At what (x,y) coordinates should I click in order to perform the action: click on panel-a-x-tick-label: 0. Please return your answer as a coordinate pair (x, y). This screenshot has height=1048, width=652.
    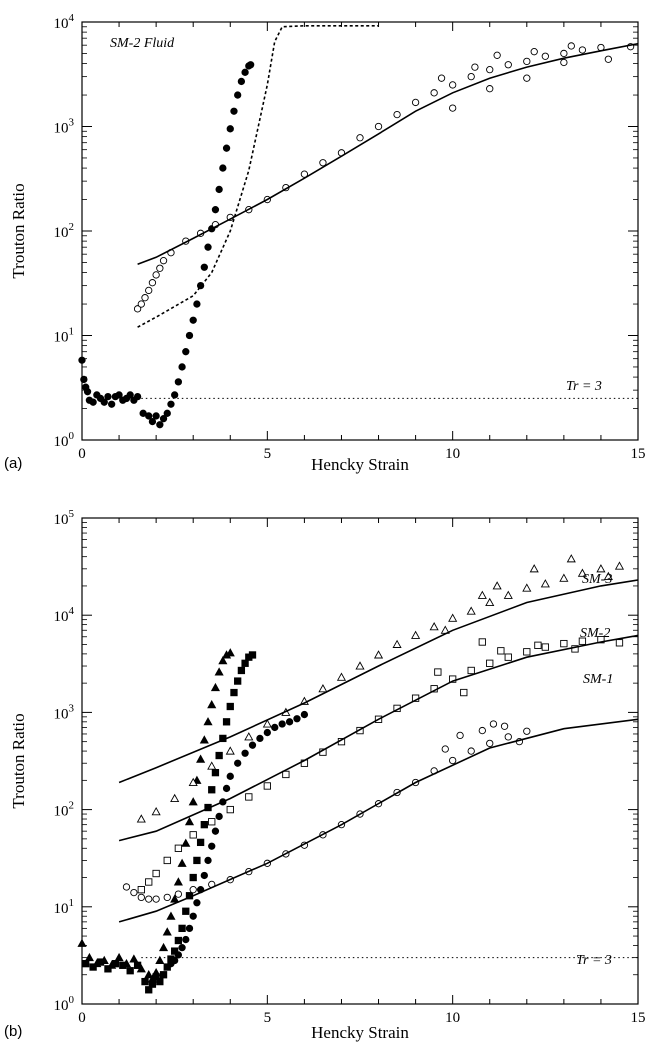
    Looking at the image, I should click on (82, 454).